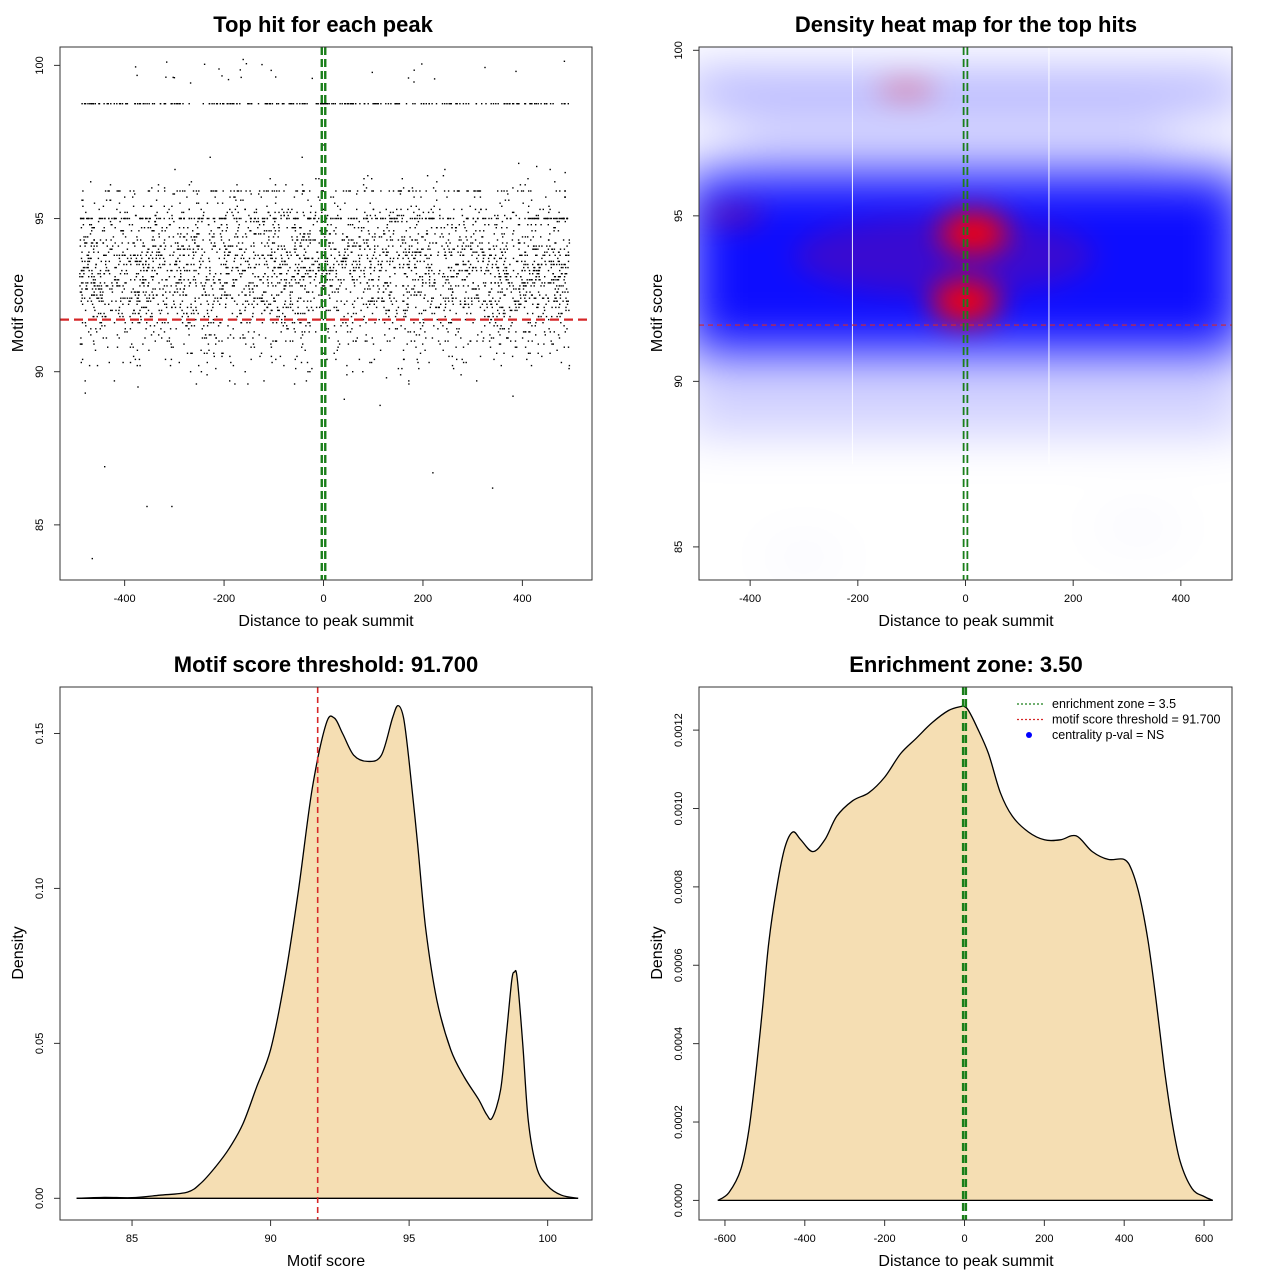 The height and width of the screenshot is (1280, 1280). Describe the element at coordinates (964, 592) in the screenshot. I see `heatmap-x-ticks: -400 -200 0 200 400` at that location.